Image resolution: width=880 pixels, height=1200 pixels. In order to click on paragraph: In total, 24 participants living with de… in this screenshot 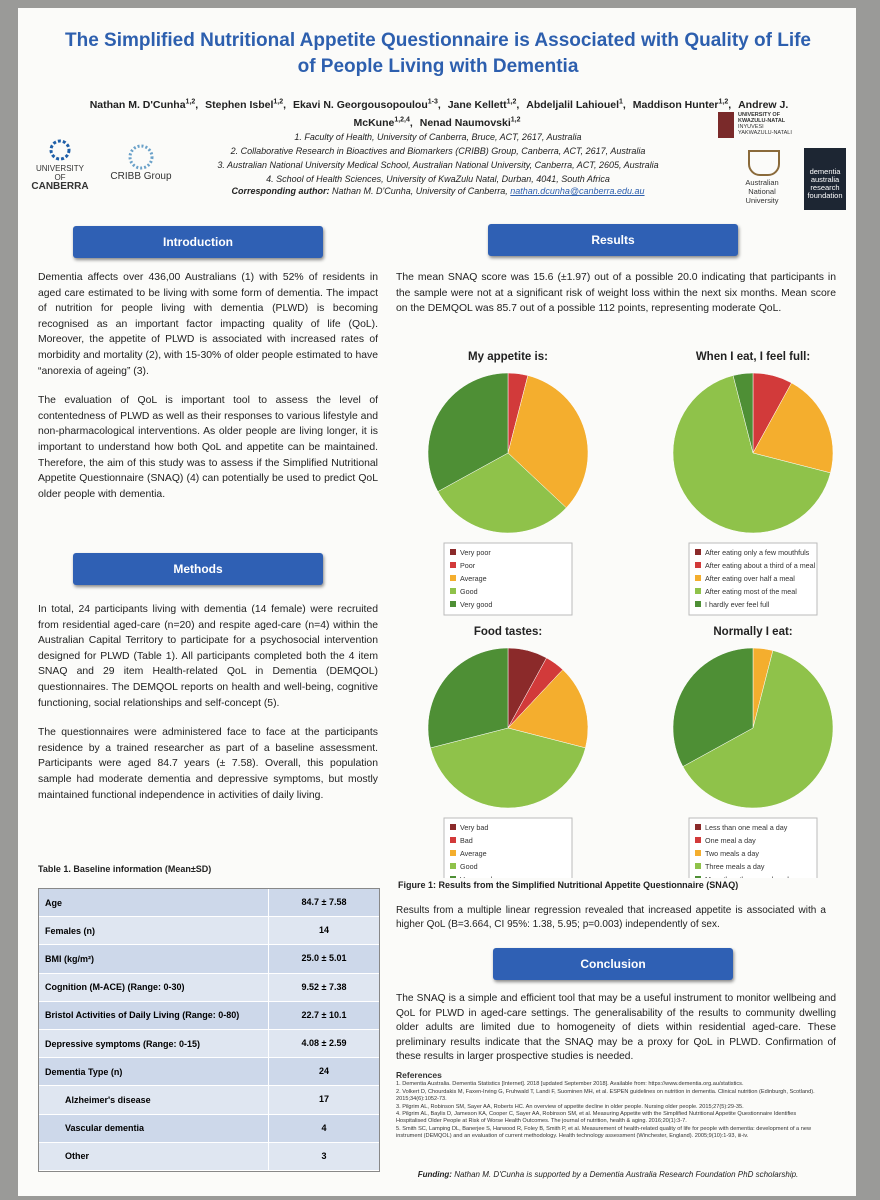, I will do `click(208, 656)`.